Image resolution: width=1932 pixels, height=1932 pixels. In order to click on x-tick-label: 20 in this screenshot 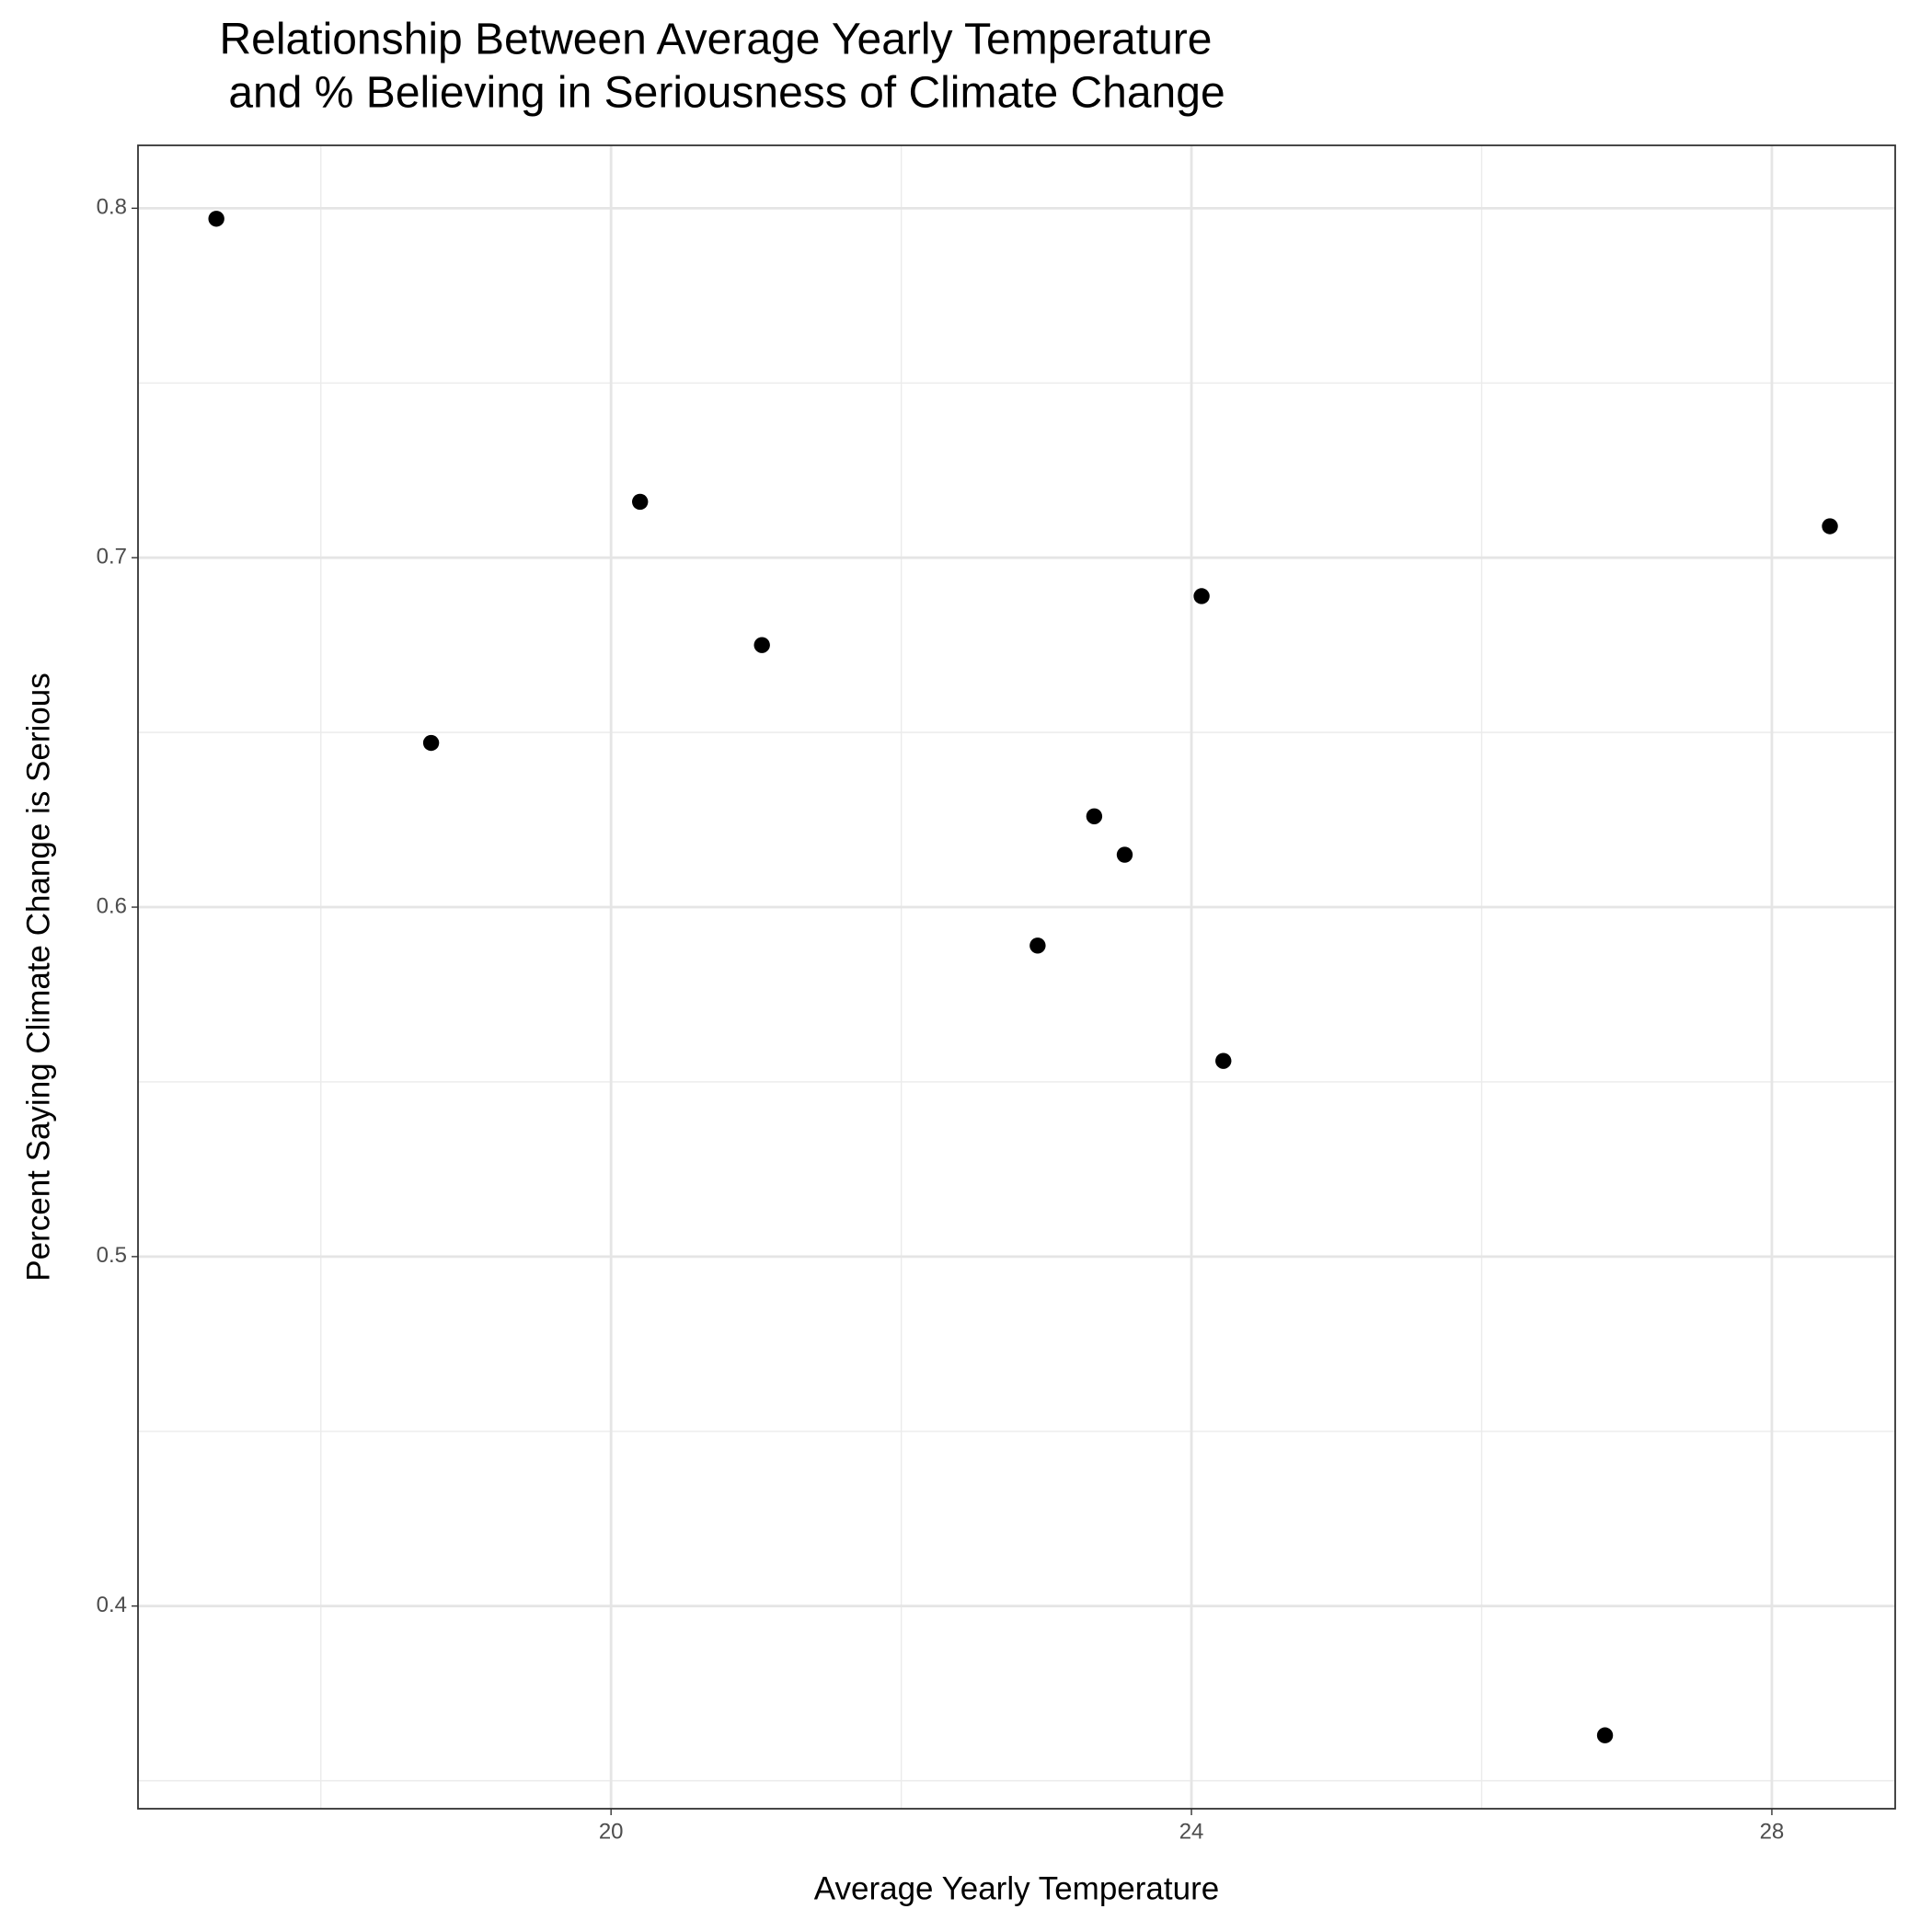, I will do `click(611, 1831)`.